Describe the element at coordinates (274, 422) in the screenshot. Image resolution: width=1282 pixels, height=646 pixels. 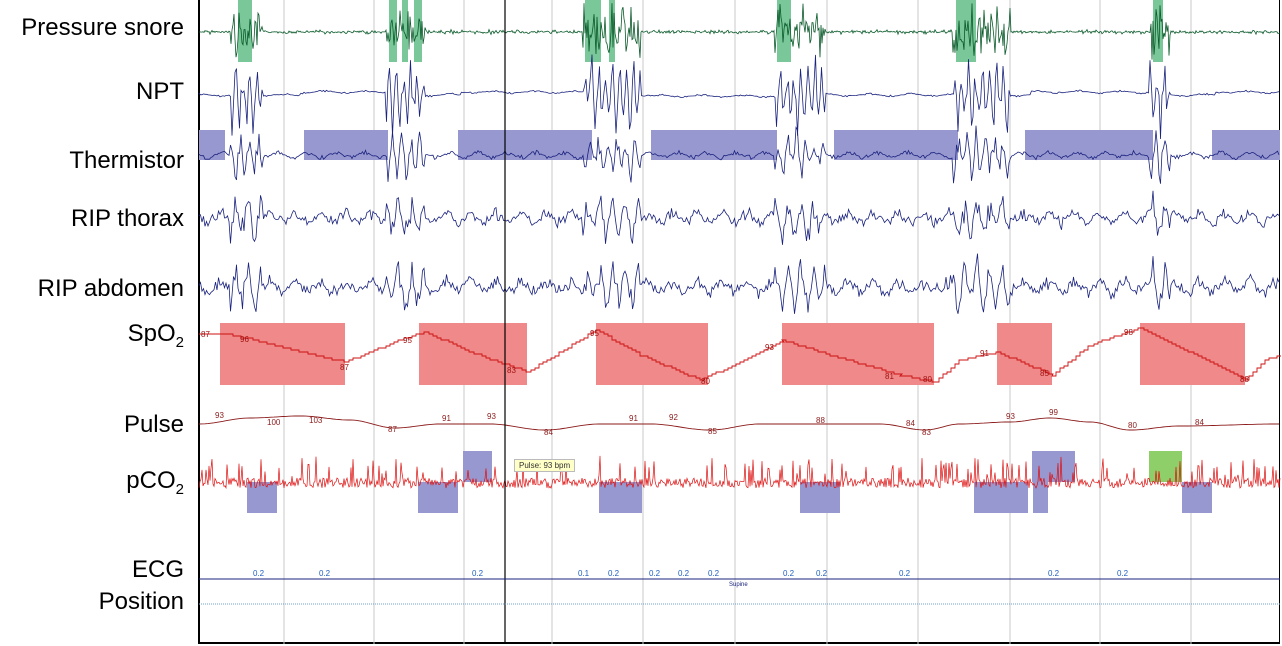
I see `pulse-value-label: 100` at that location.